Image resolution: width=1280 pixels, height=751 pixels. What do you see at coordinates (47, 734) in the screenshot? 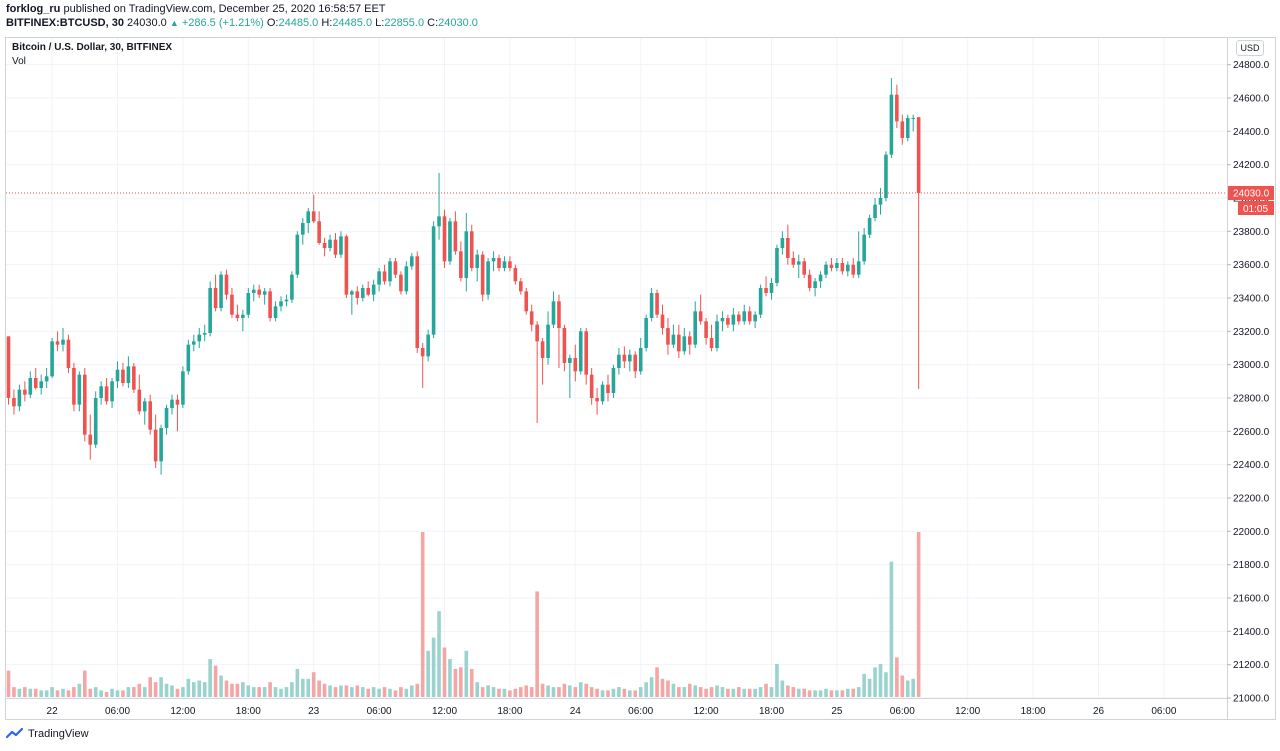
I see `footer-brand: TradingView` at bounding box center [47, 734].